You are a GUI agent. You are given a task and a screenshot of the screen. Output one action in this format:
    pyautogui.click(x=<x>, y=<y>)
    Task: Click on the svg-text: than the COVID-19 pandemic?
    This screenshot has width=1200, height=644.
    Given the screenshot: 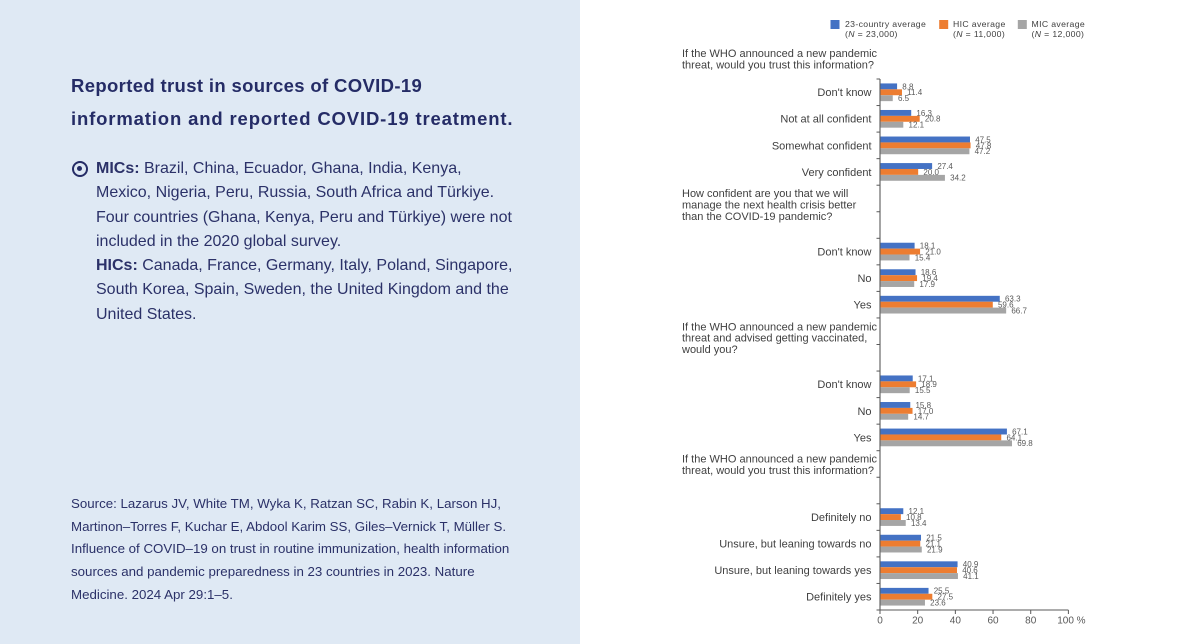 What is the action you would take?
    pyautogui.click(x=757, y=217)
    